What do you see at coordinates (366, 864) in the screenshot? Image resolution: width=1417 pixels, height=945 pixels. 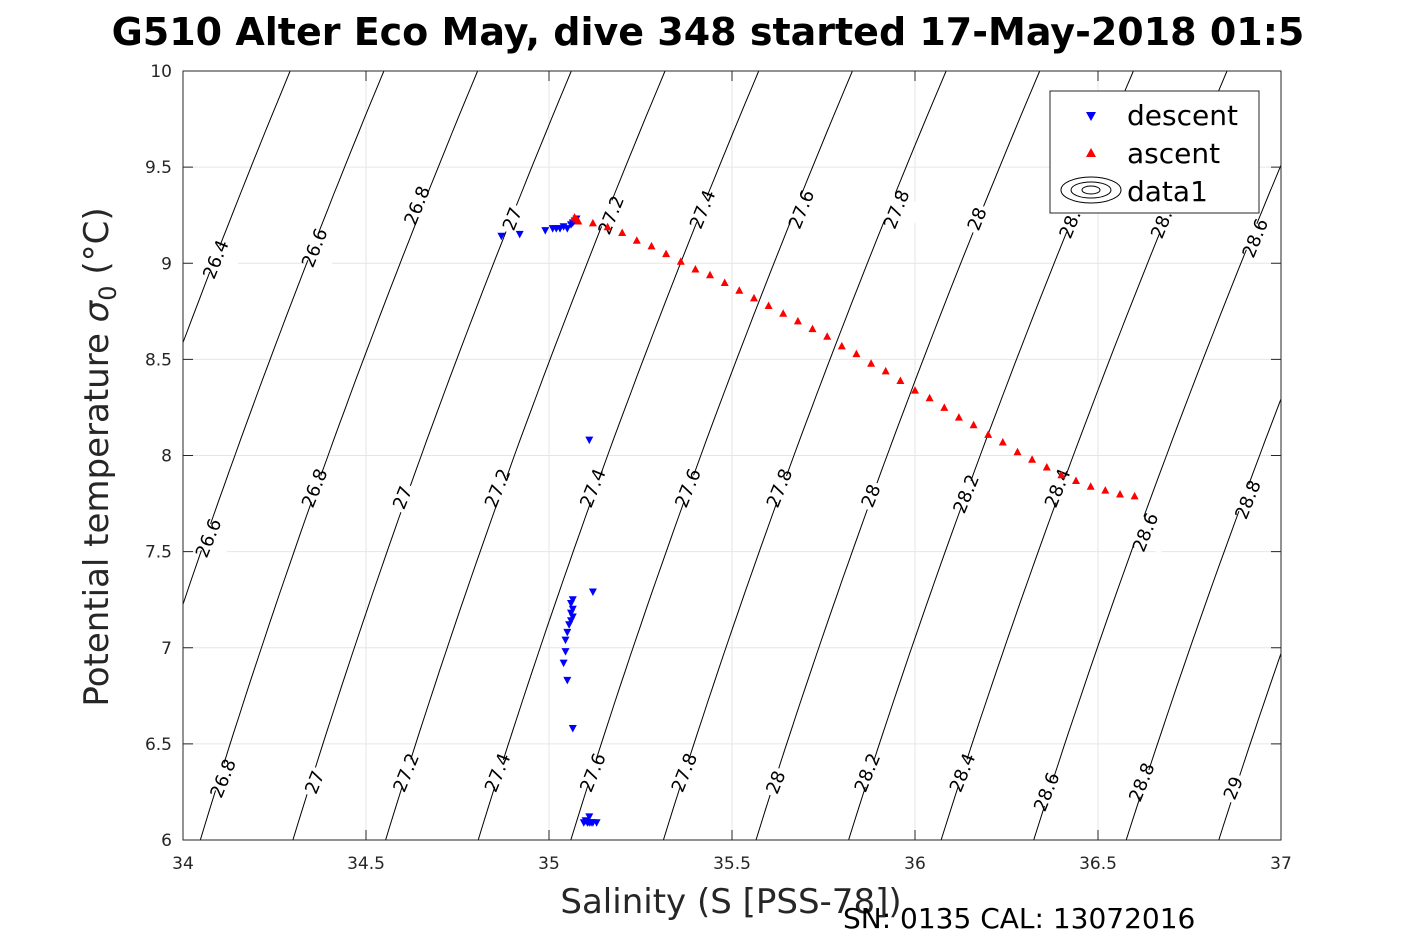 I see `x-tick-label: 34.5` at bounding box center [366, 864].